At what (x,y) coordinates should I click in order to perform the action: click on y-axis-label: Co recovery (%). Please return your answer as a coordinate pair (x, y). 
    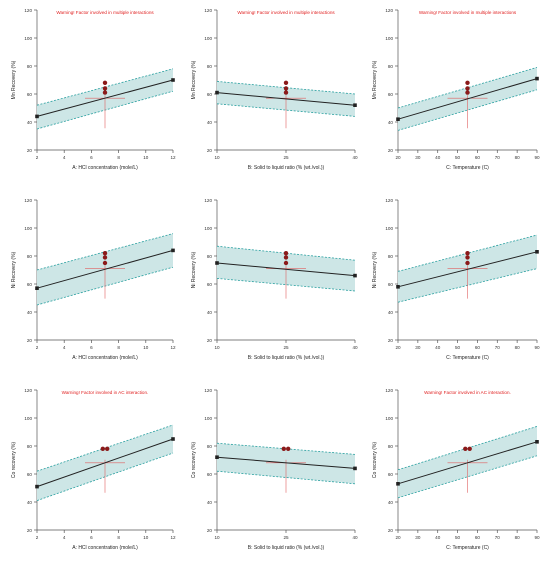
    Looking at the image, I should click on (375, 460).